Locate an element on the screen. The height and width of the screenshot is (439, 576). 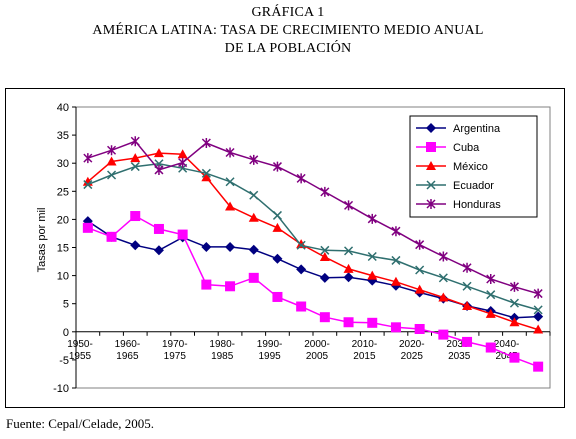
x-tick-label: 1990-1995 is located at coordinates (270, 350).